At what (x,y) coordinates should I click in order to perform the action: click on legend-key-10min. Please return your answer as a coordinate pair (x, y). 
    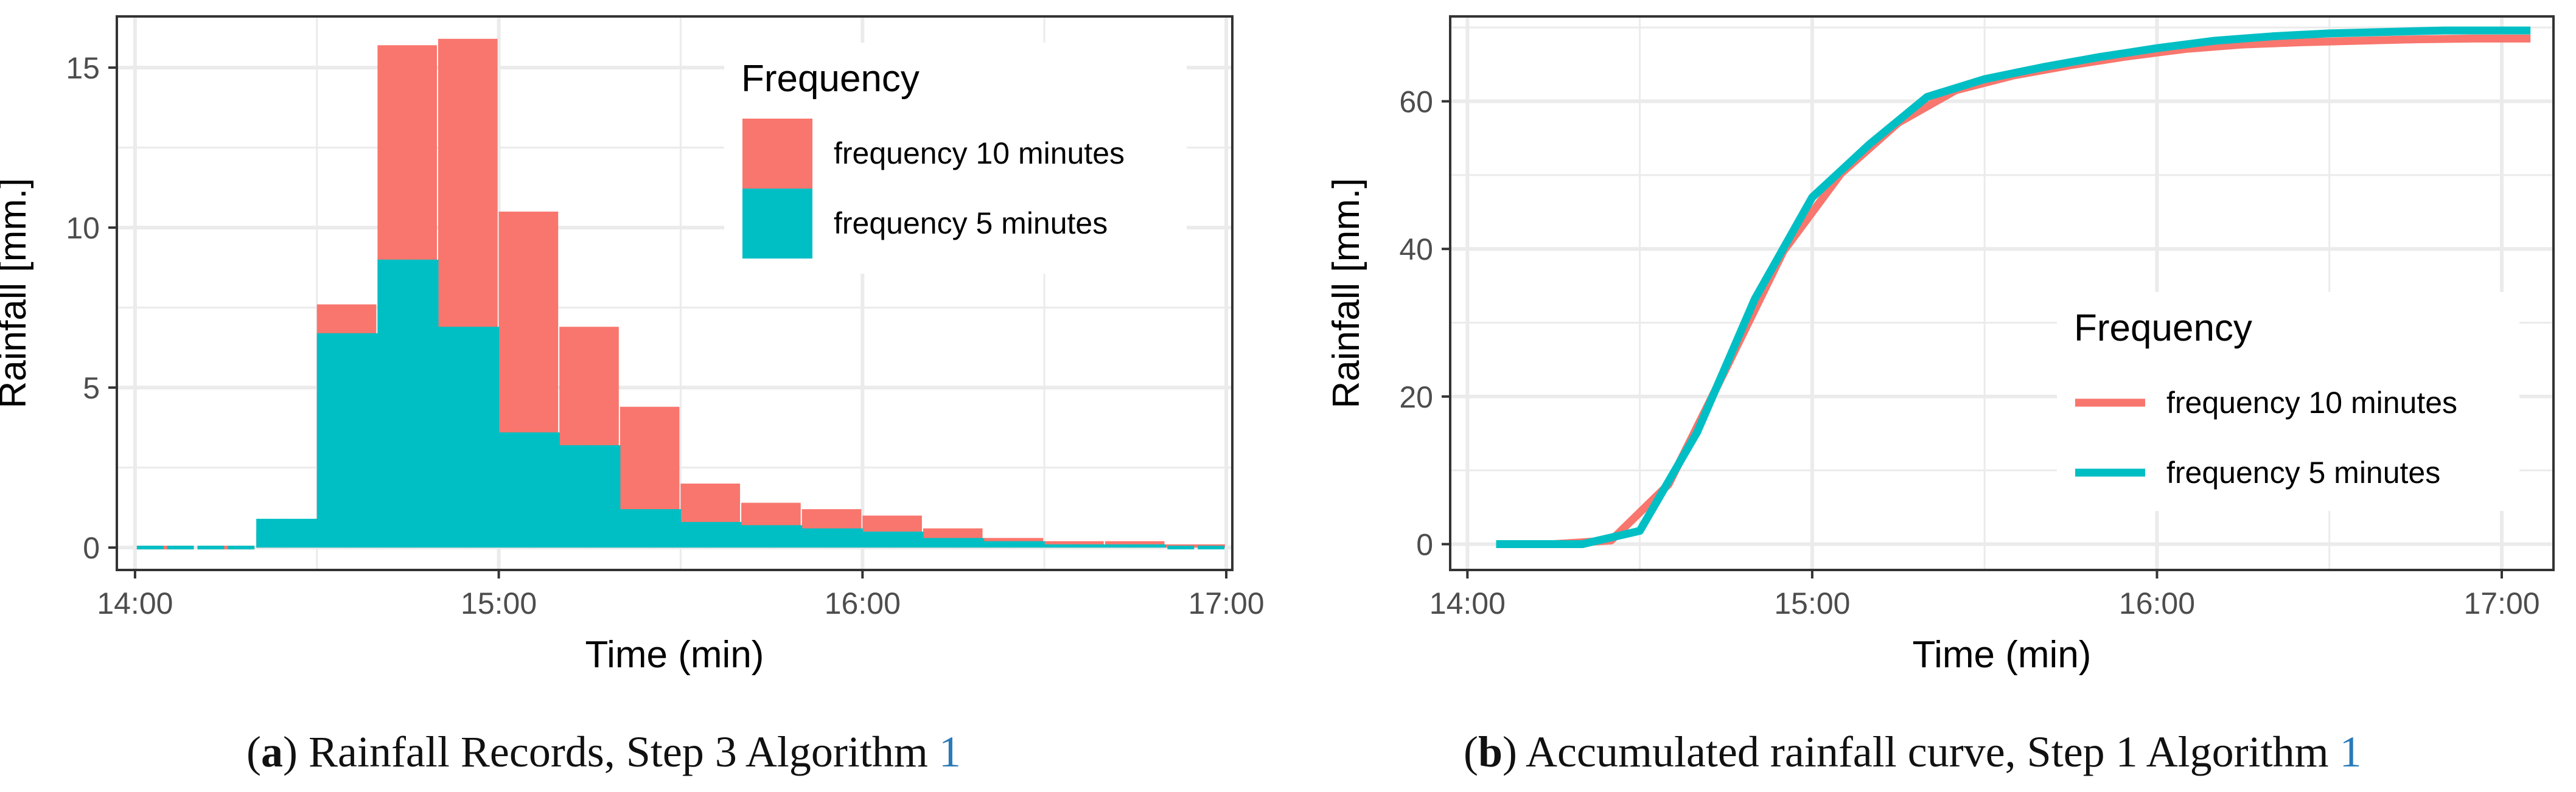
    Looking at the image, I should click on (777, 154).